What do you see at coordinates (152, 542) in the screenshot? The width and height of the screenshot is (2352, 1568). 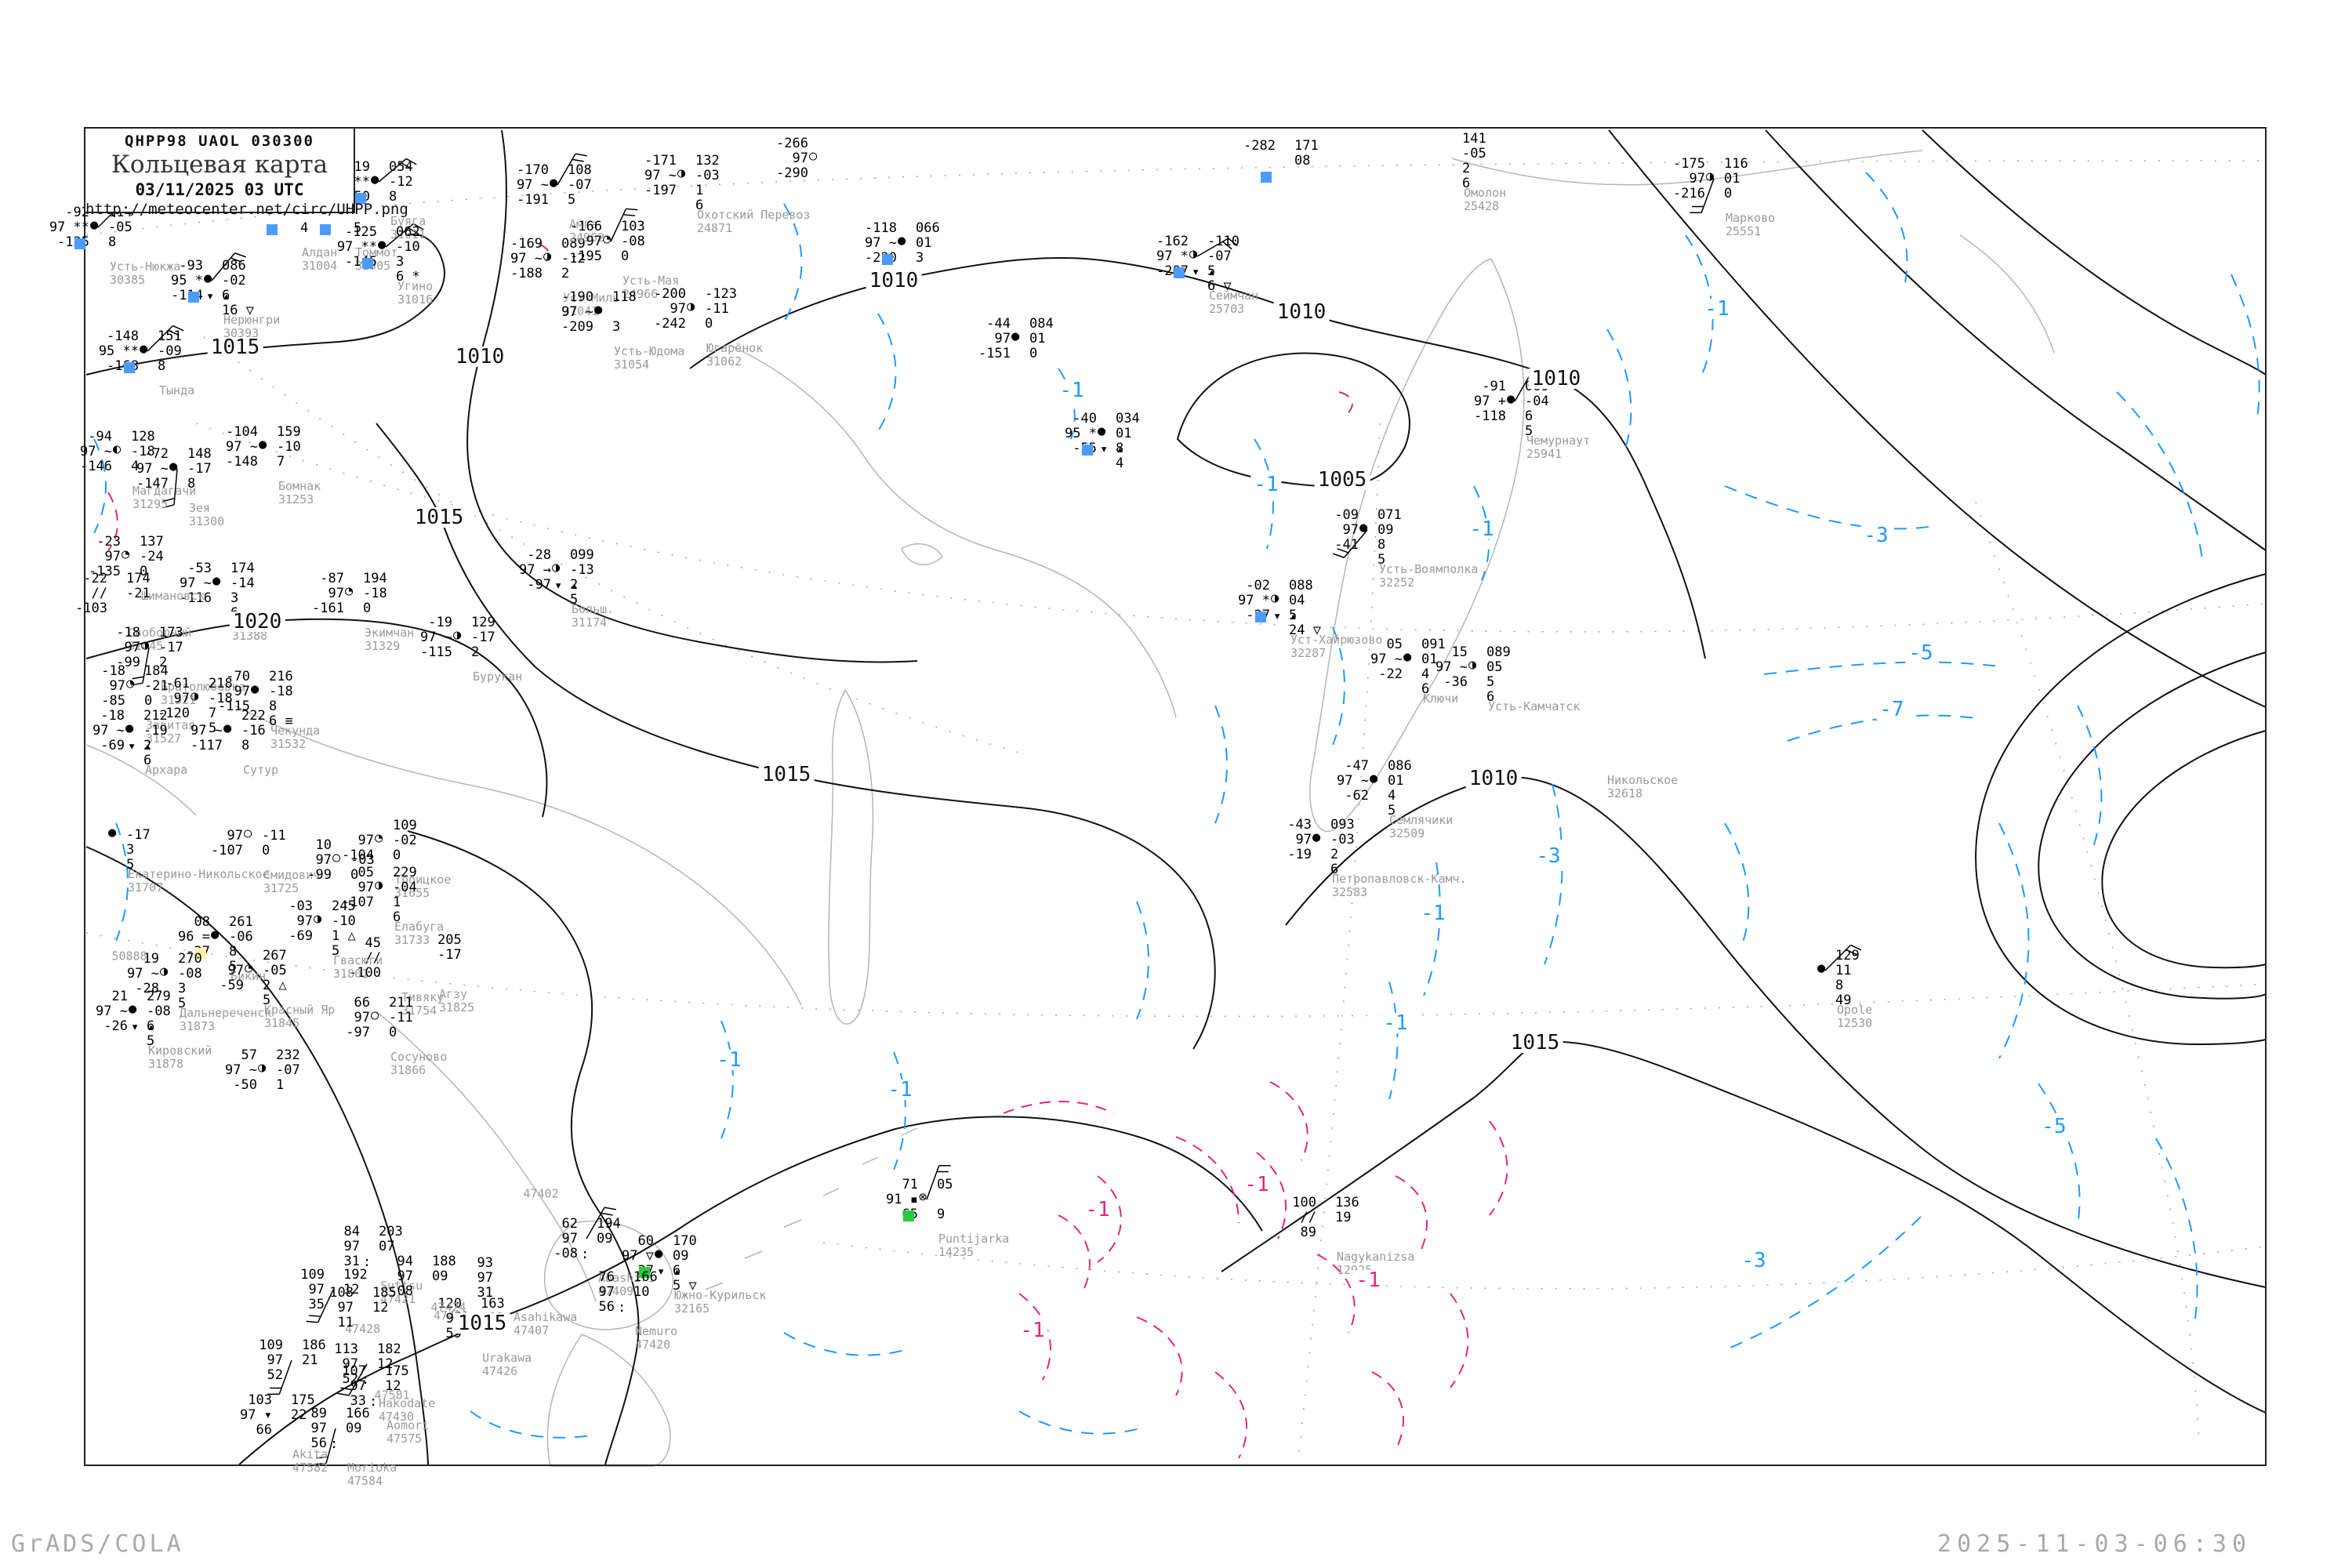 I see `station-value: 137` at bounding box center [152, 542].